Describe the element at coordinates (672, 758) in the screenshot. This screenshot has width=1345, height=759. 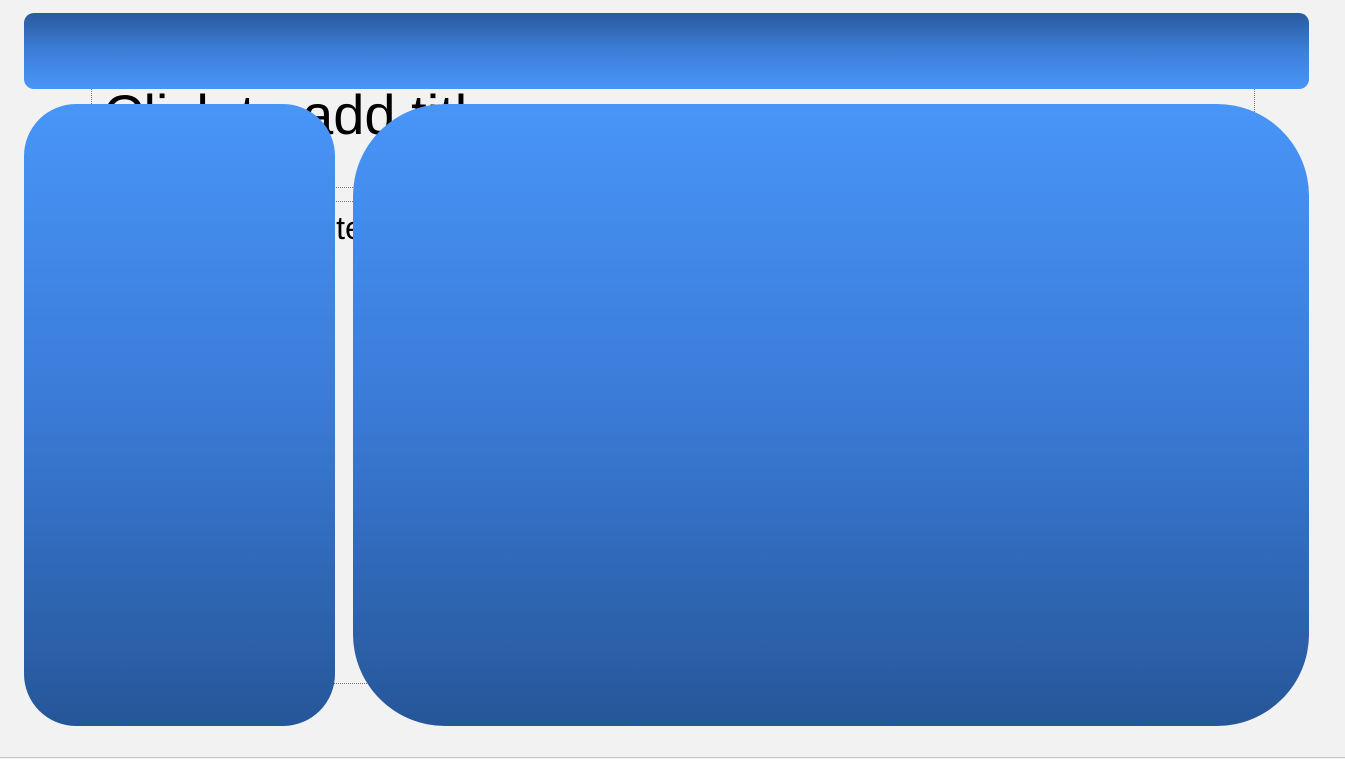
I see `footer-line` at that location.